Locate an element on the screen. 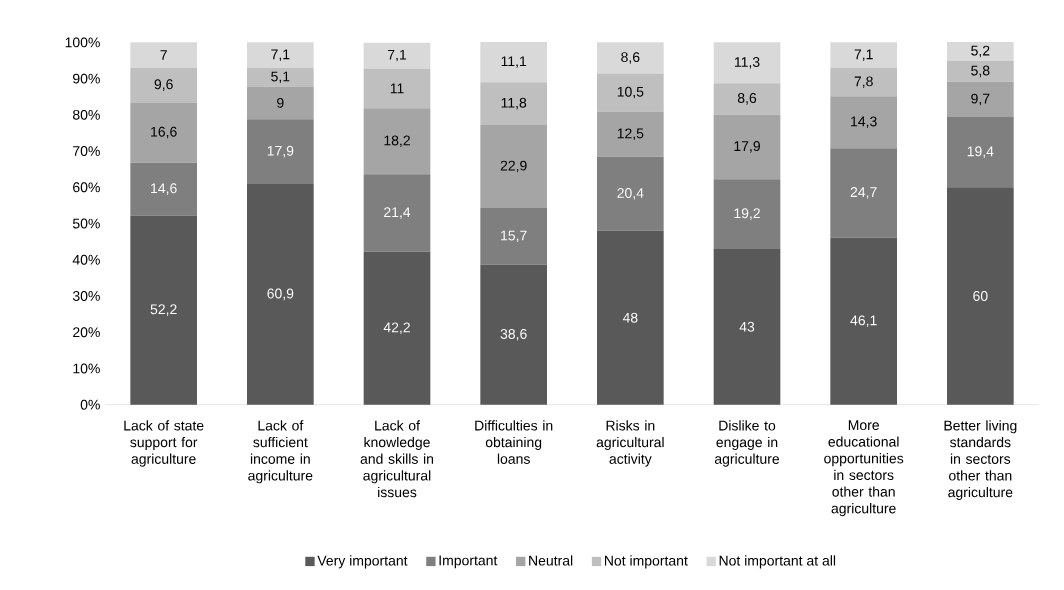 The width and height of the screenshot is (1064, 590). data-label: 11,8 is located at coordinates (514, 103).